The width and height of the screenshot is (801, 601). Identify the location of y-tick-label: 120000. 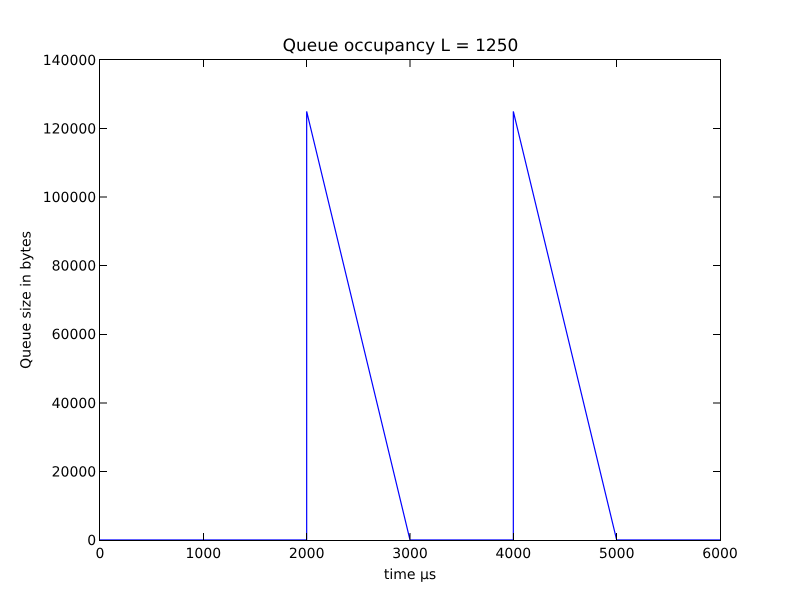
(69, 129).